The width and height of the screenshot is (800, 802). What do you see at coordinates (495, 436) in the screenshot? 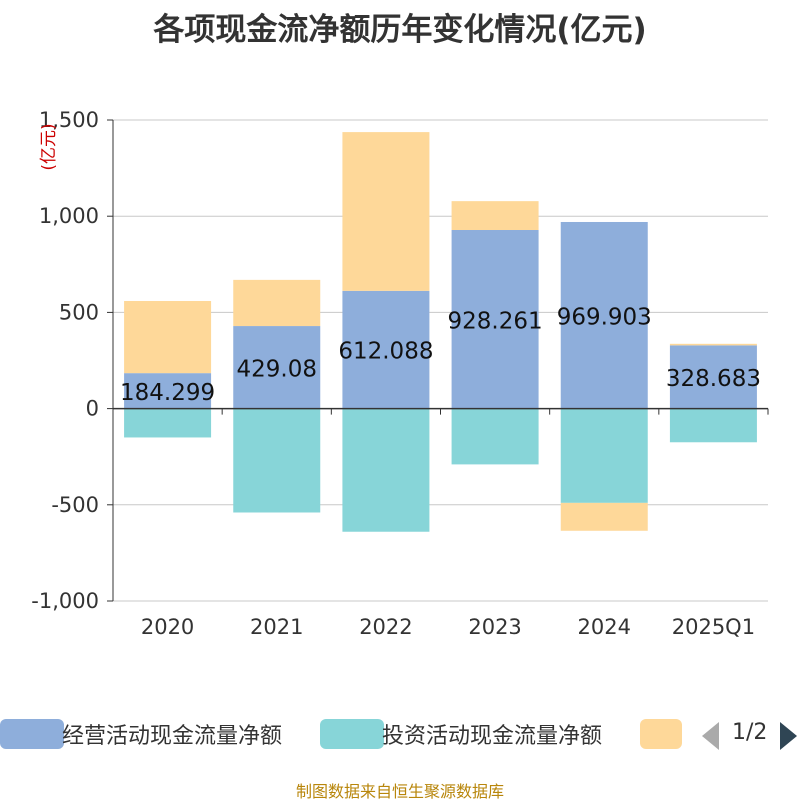
I see `bar-investing-2023` at bounding box center [495, 436].